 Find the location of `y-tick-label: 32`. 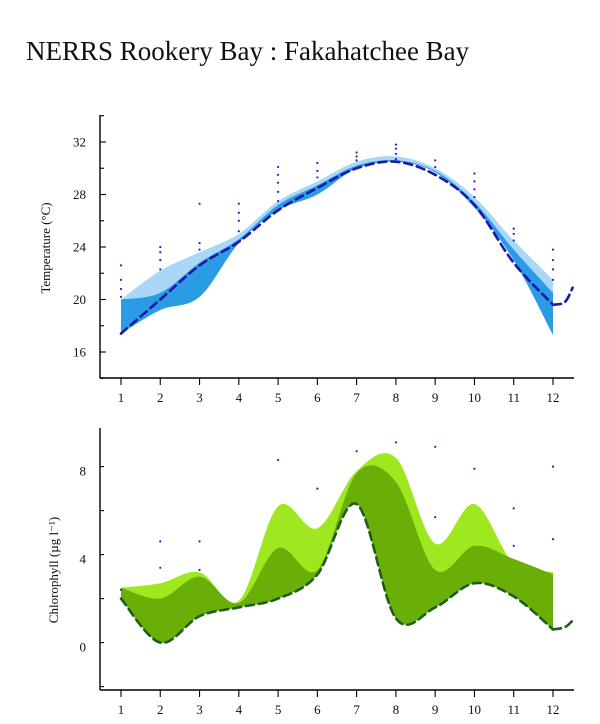

y-tick-label: 32 is located at coordinates (79, 142).